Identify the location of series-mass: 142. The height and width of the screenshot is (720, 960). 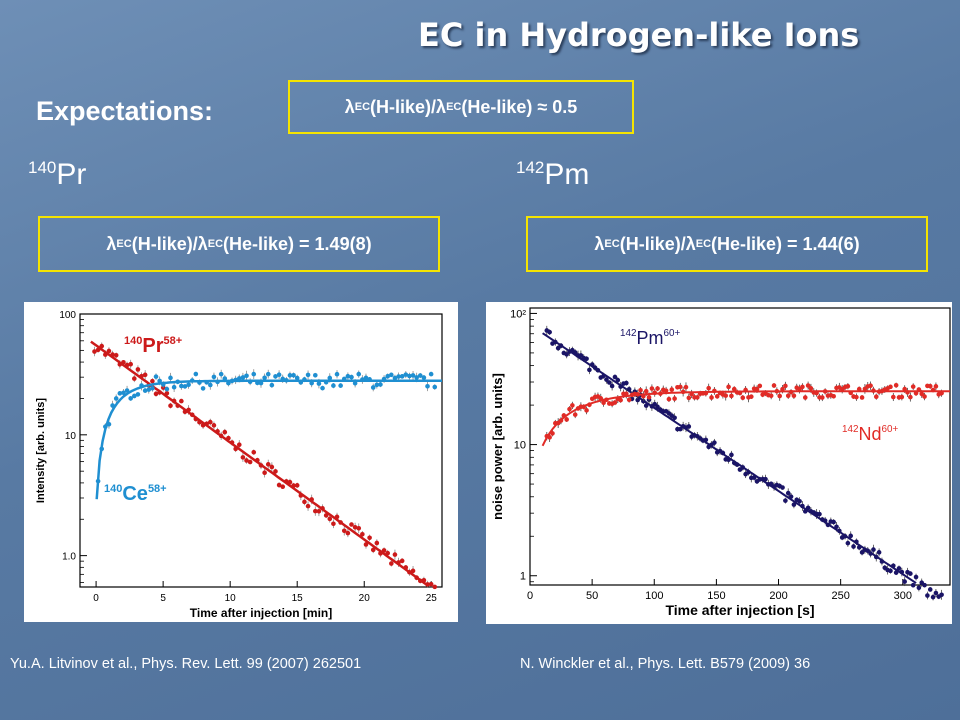
(628, 333).